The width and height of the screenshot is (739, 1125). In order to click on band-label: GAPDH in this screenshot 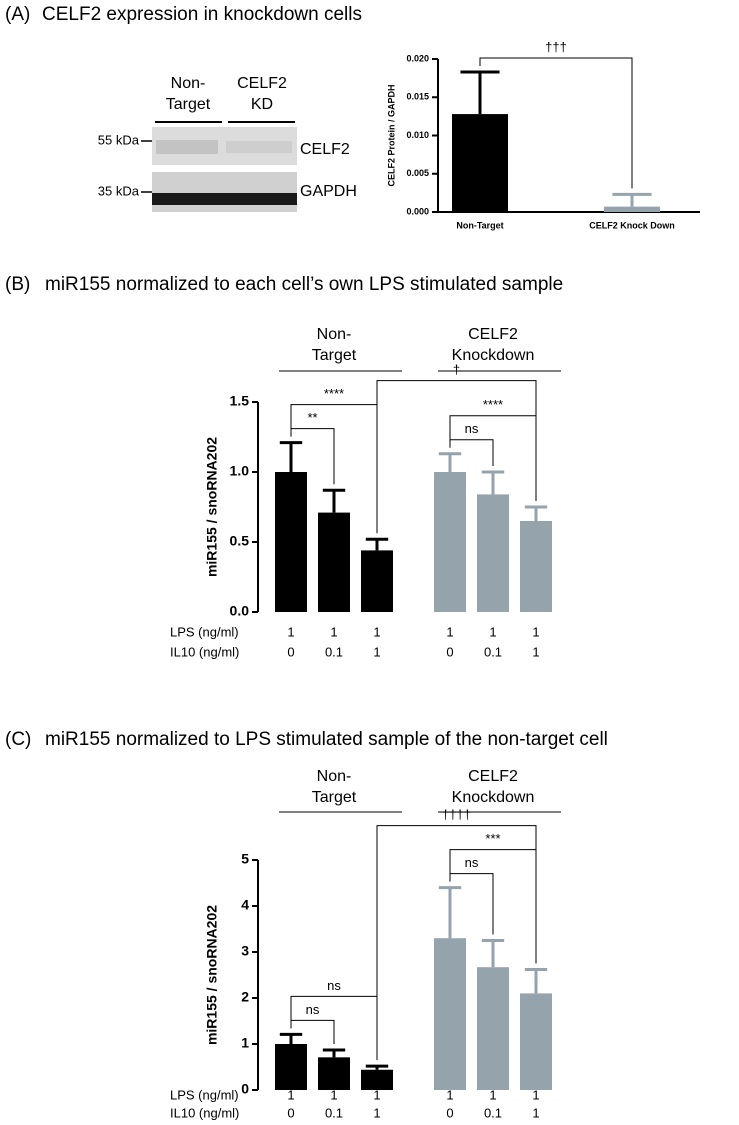, I will do `click(328, 191)`.